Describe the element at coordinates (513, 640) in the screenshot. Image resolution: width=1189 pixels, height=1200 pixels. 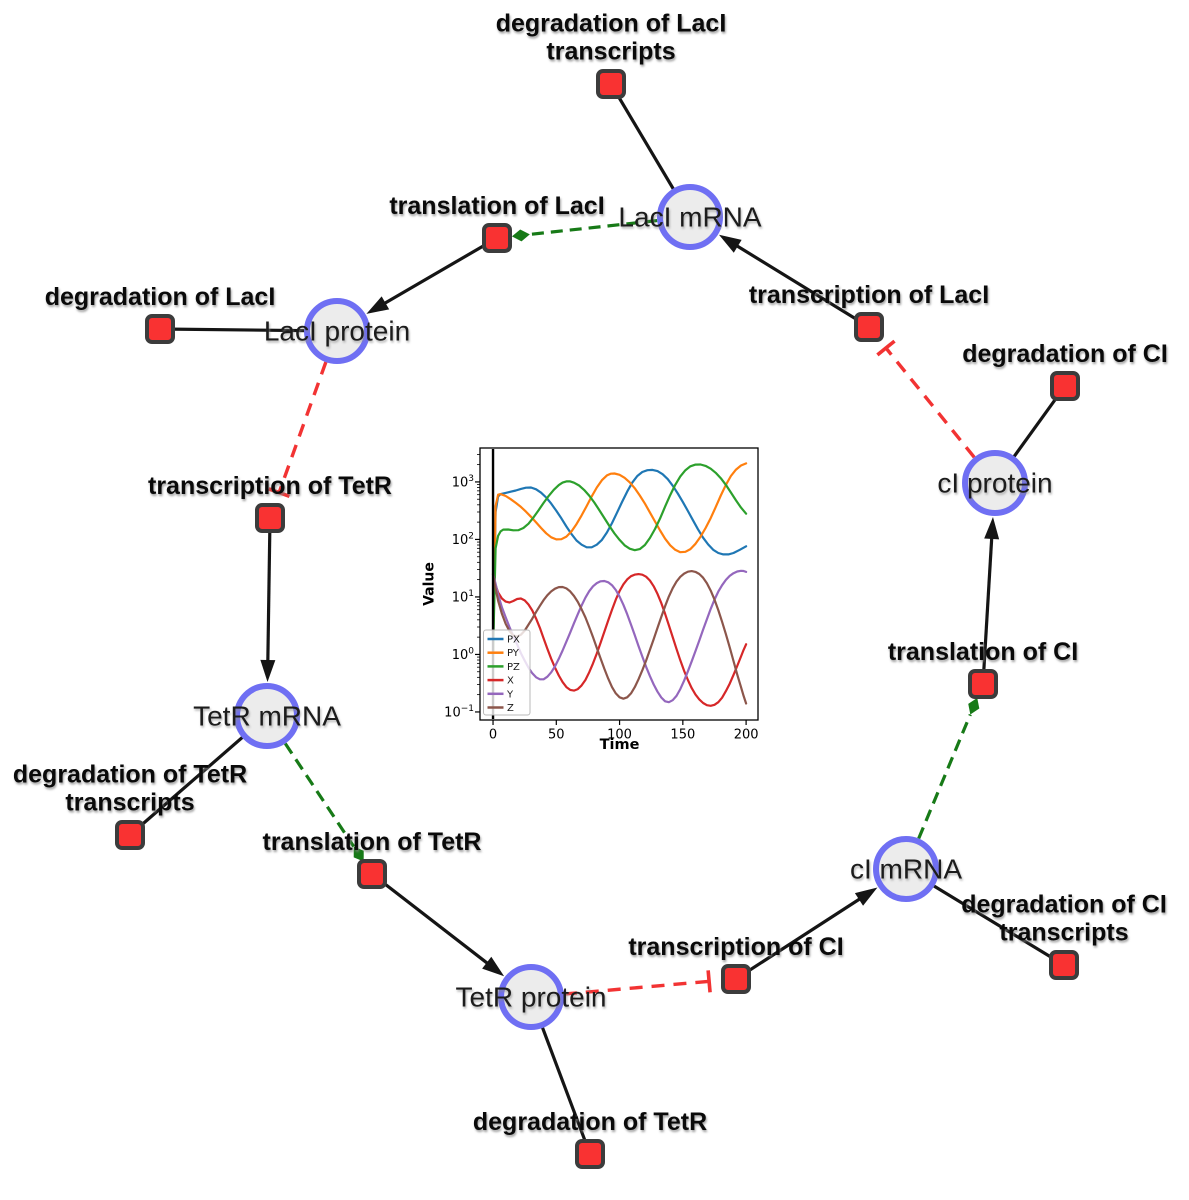
I see `legend-label-px: PX` at that location.